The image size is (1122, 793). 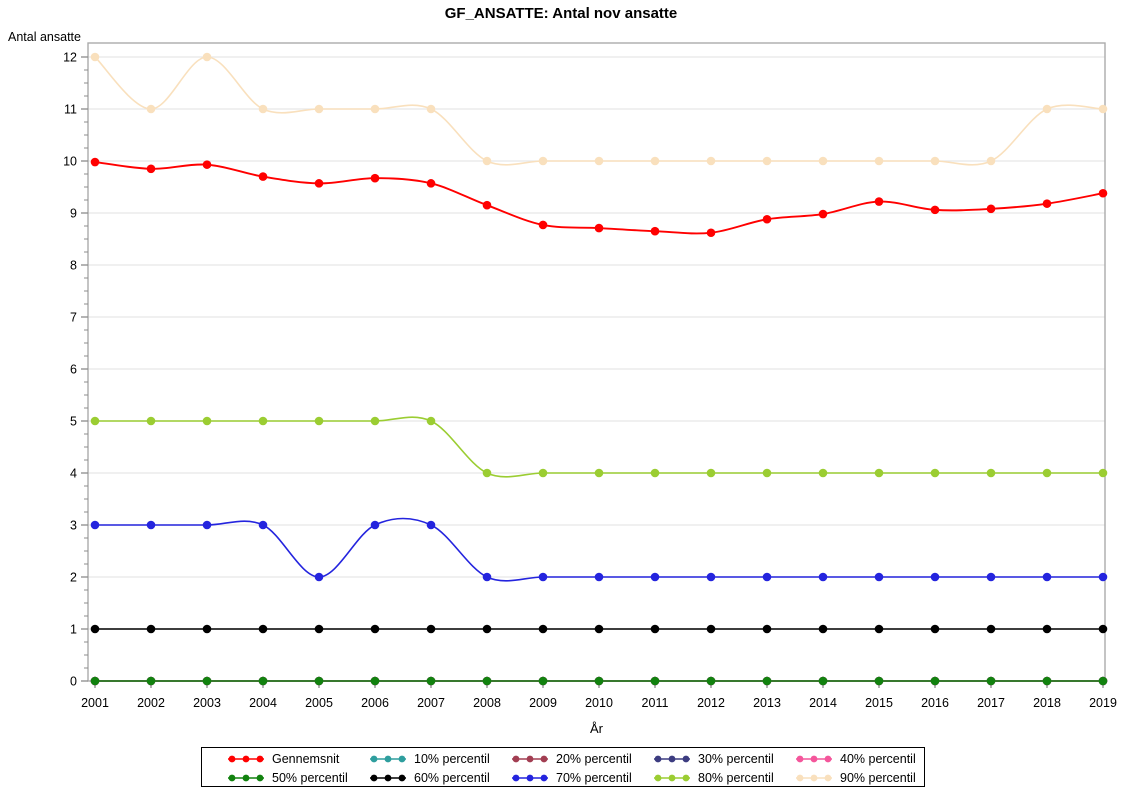 What do you see at coordinates (73, 474) in the screenshot?
I see `y-tick-label-4: 4` at bounding box center [73, 474].